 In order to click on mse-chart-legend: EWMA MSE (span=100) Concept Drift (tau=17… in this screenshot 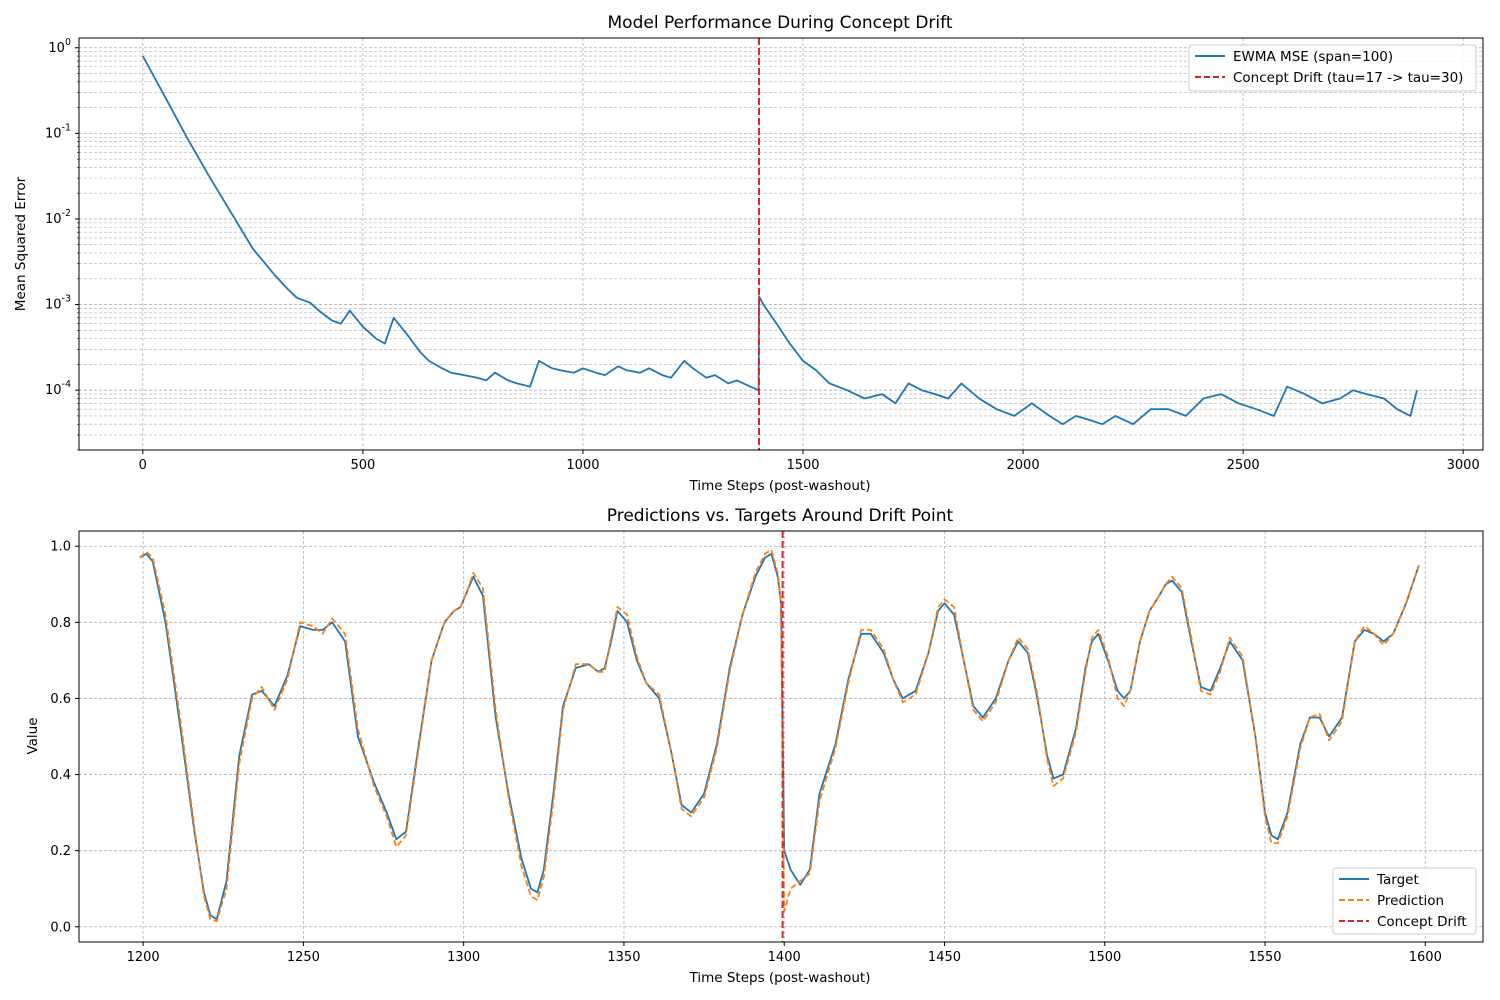, I will do `click(1332, 68)`.